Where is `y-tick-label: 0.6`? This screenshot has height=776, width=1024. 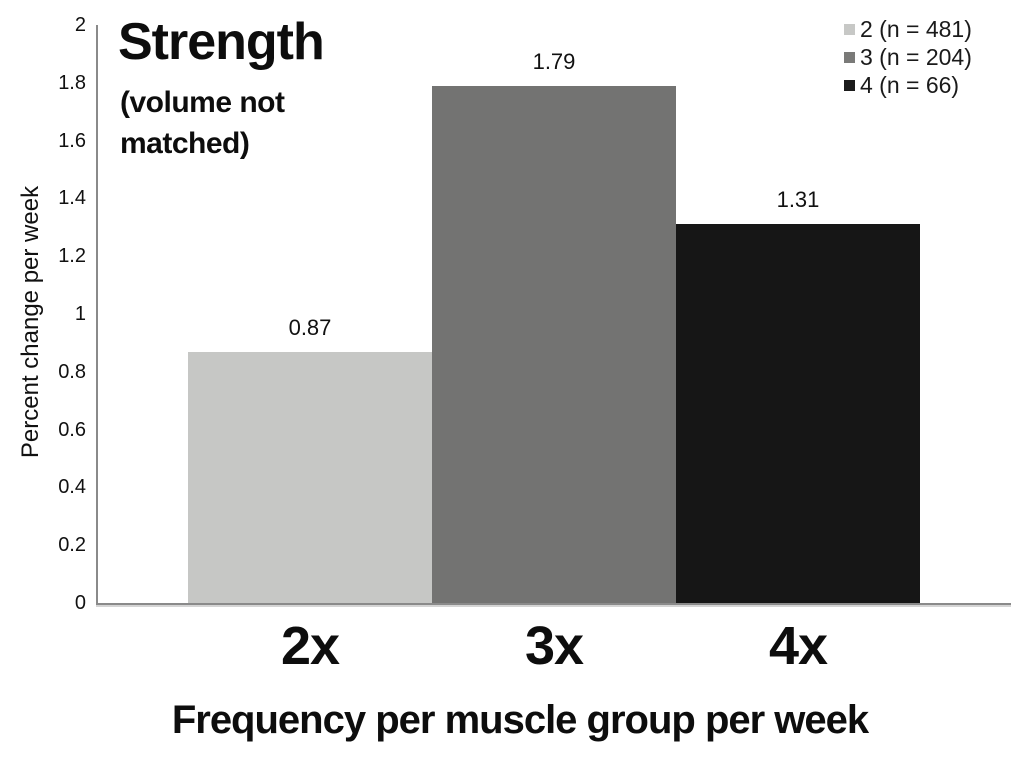
y-tick-label: 0.6 is located at coordinates (72, 429).